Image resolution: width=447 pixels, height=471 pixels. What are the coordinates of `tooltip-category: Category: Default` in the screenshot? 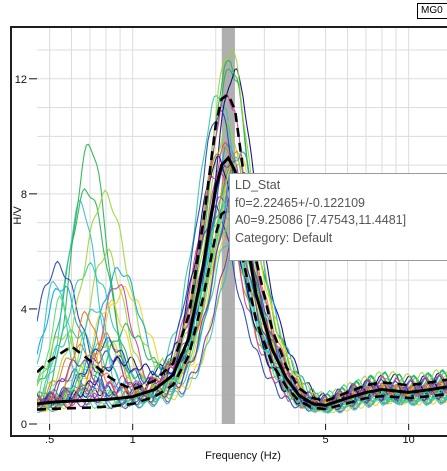 It's located at (284, 237).